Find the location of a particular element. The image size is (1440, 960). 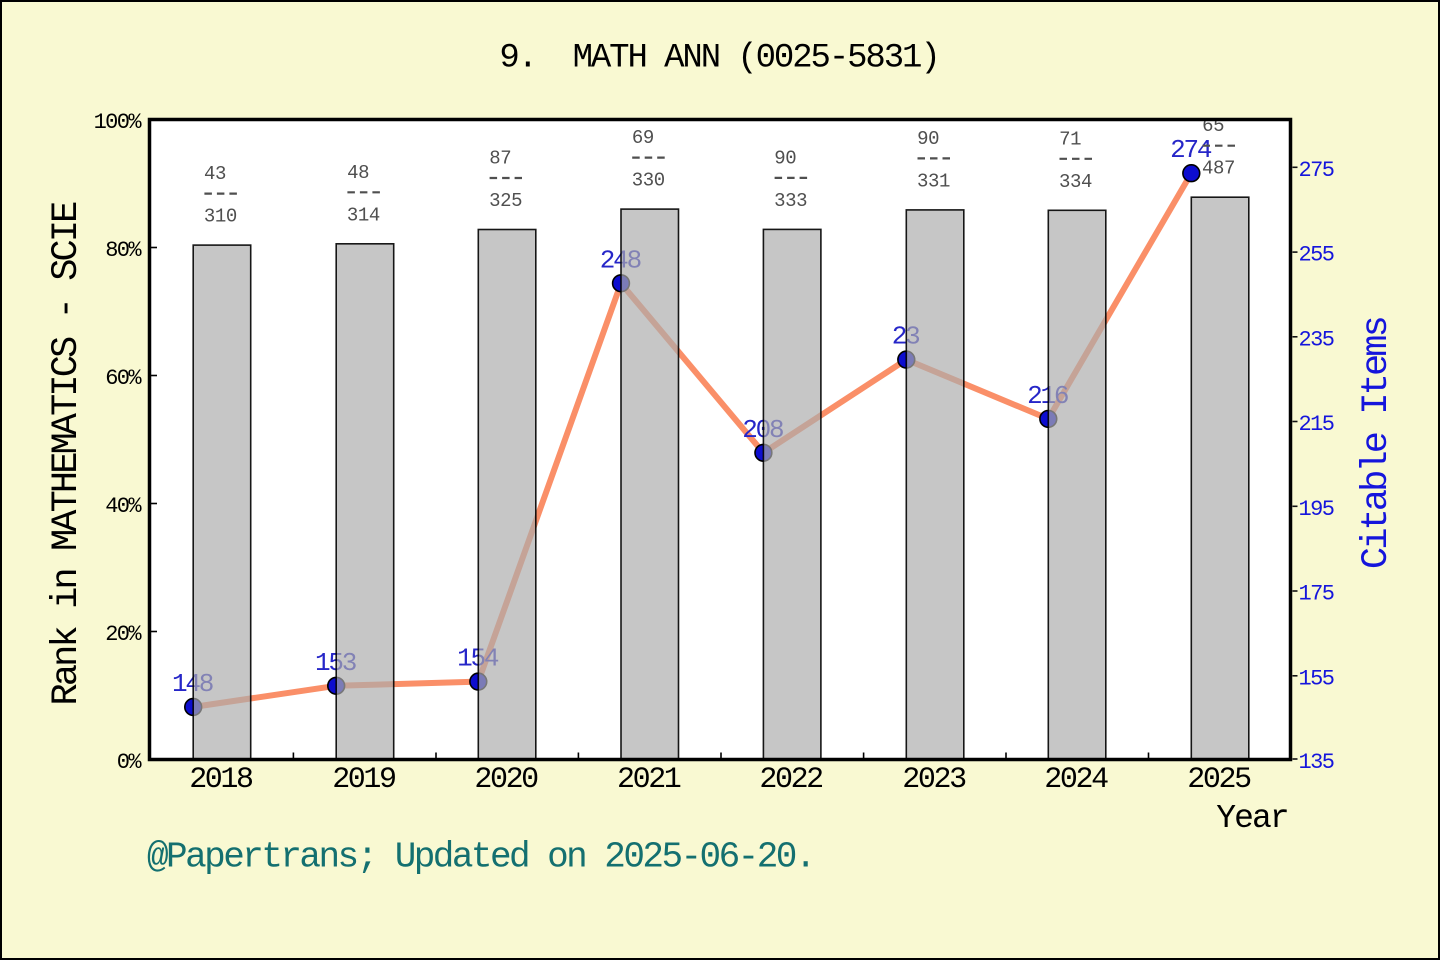

svg-text: 2023 is located at coordinates (934, 780).